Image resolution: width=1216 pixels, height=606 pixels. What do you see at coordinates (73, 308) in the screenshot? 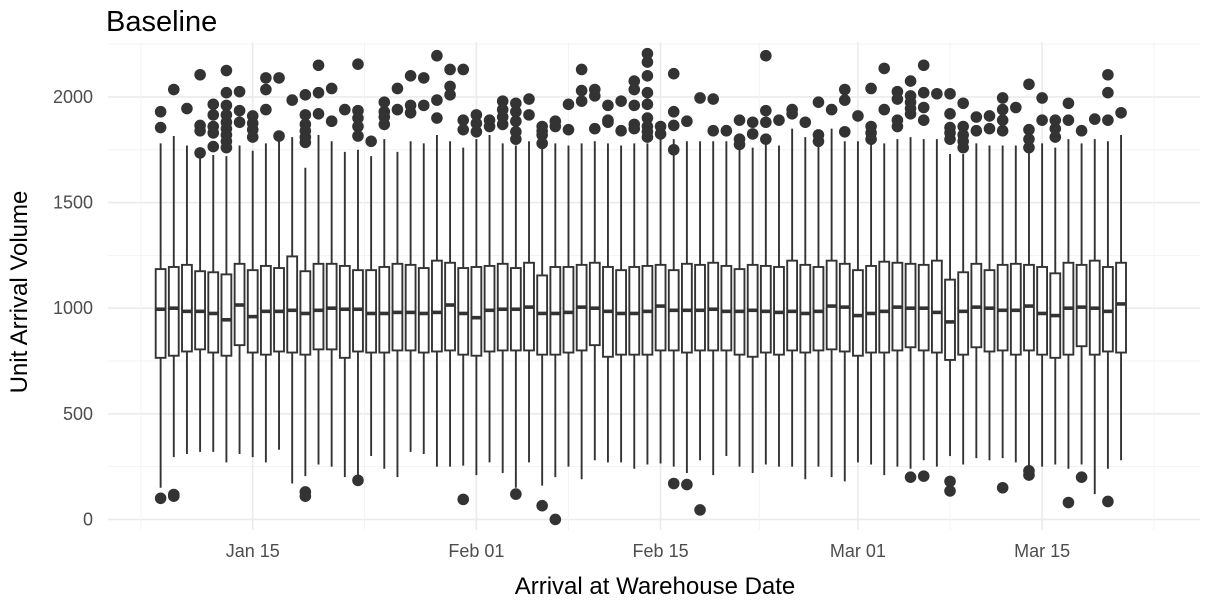
I see `y-tick-label: 1000` at bounding box center [73, 308].